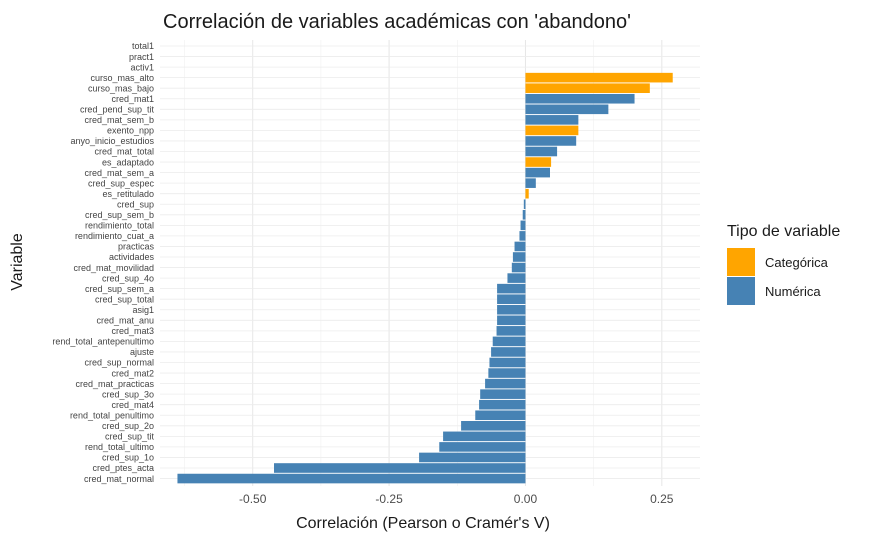  Describe the element at coordinates (130, 131) in the screenshot. I see `y-tick-label: exento_npp` at that location.